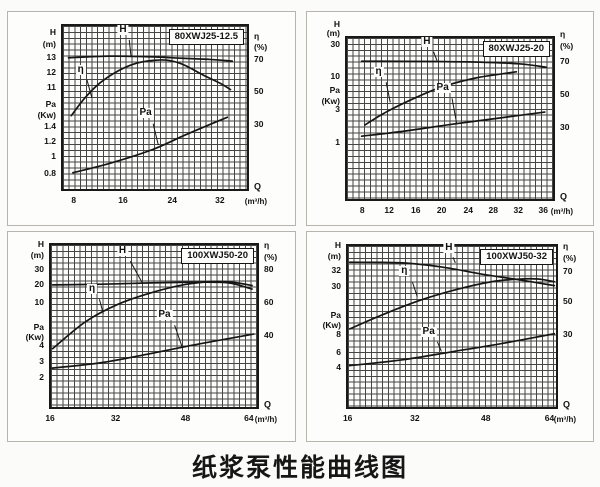 This screenshot has height=487, width=600. Describe the element at coordinates (206, 37) in the screenshot. I see `model-label-1: 80XWJ25-12.5` at that location.